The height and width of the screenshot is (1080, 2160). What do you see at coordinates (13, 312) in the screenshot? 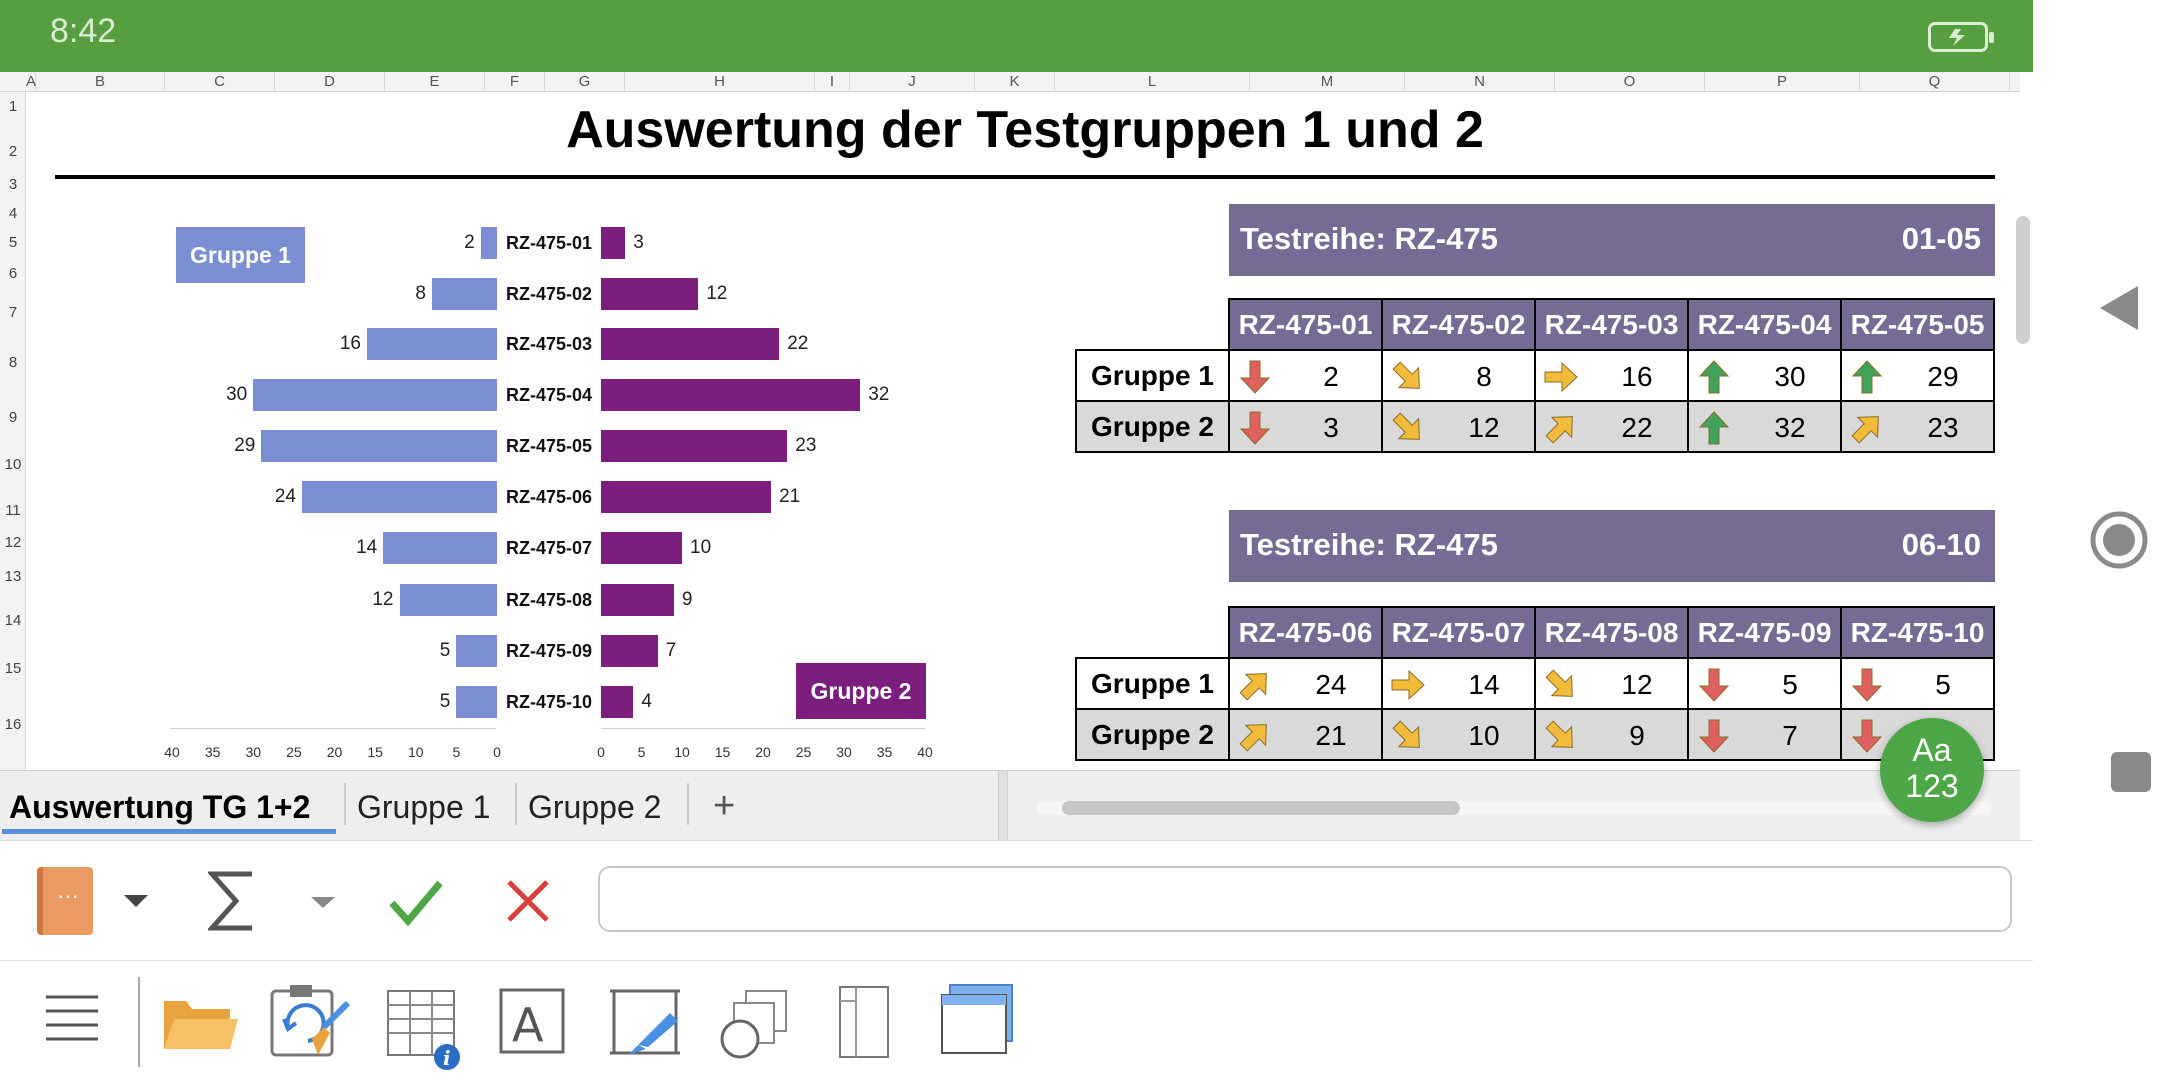
I see `row-header-7: 7` at bounding box center [13, 312].